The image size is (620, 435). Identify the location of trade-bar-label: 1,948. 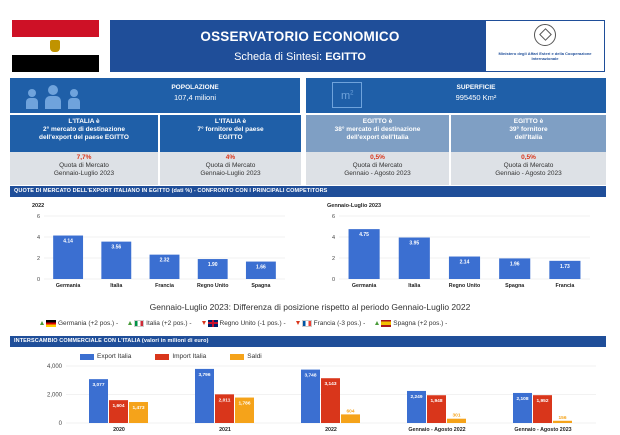
(436, 401).